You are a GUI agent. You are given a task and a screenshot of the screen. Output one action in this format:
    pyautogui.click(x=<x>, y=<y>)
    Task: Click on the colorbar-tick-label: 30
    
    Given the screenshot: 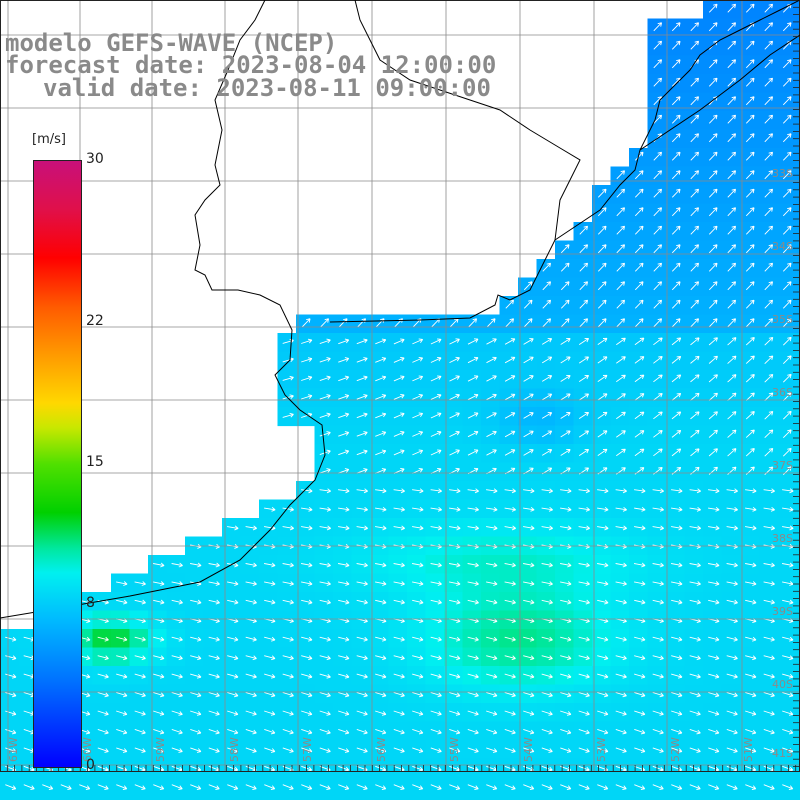 What is the action you would take?
    pyautogui.click(x=95, y=159)
    